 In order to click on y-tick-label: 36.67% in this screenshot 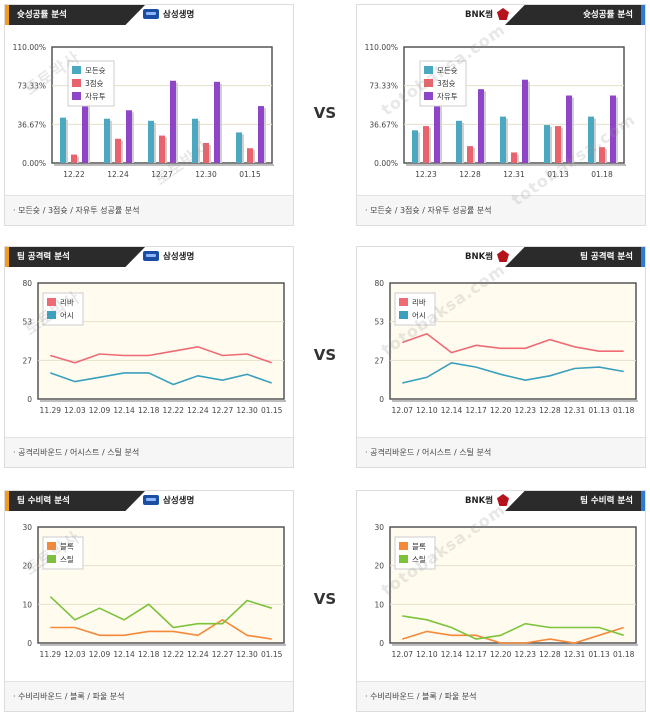, I will do `click(383, 124)`.